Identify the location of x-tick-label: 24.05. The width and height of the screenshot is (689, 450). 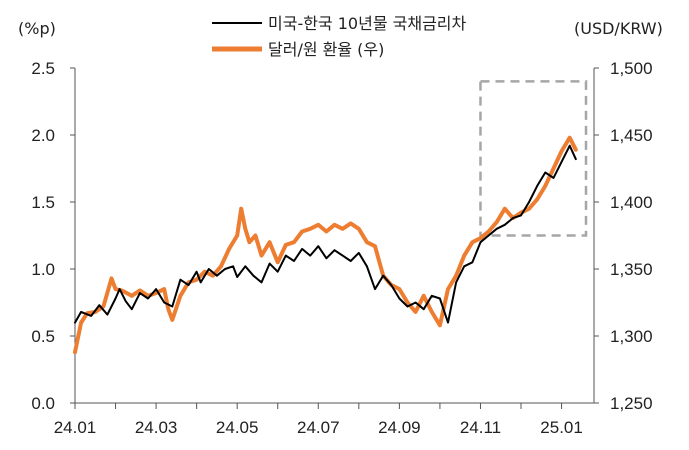
(237, 427).